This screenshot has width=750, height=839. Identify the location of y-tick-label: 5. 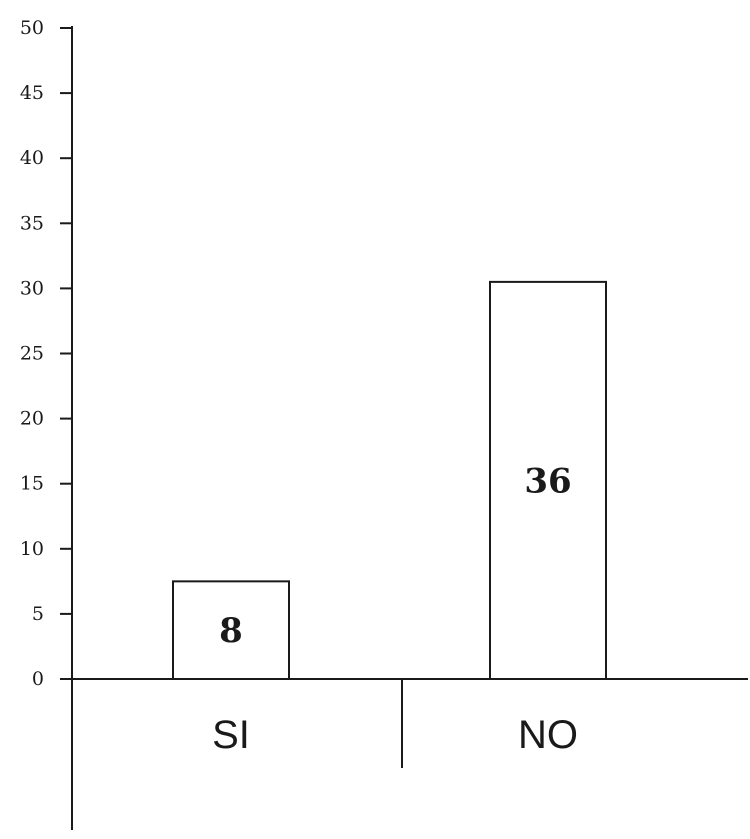
(38, 614).